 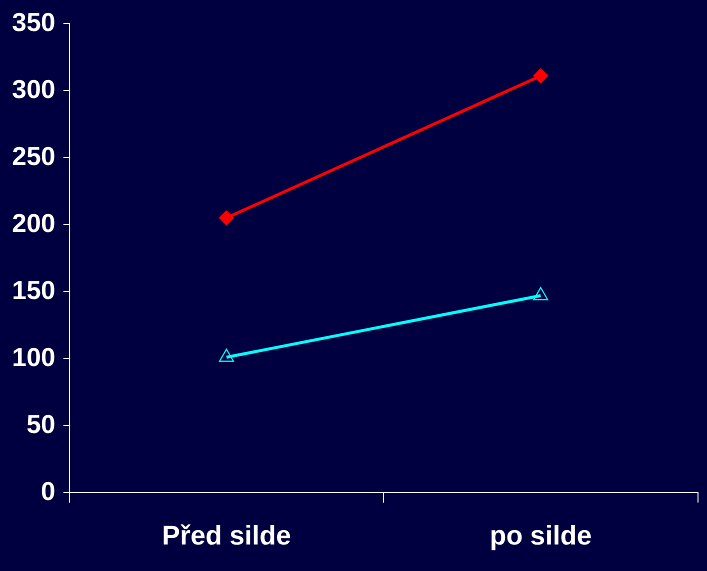 What do you see at coordinates (34, 289) in the screenshot?
I see `y-tick-label: 150` at bounding box center [34, 289].